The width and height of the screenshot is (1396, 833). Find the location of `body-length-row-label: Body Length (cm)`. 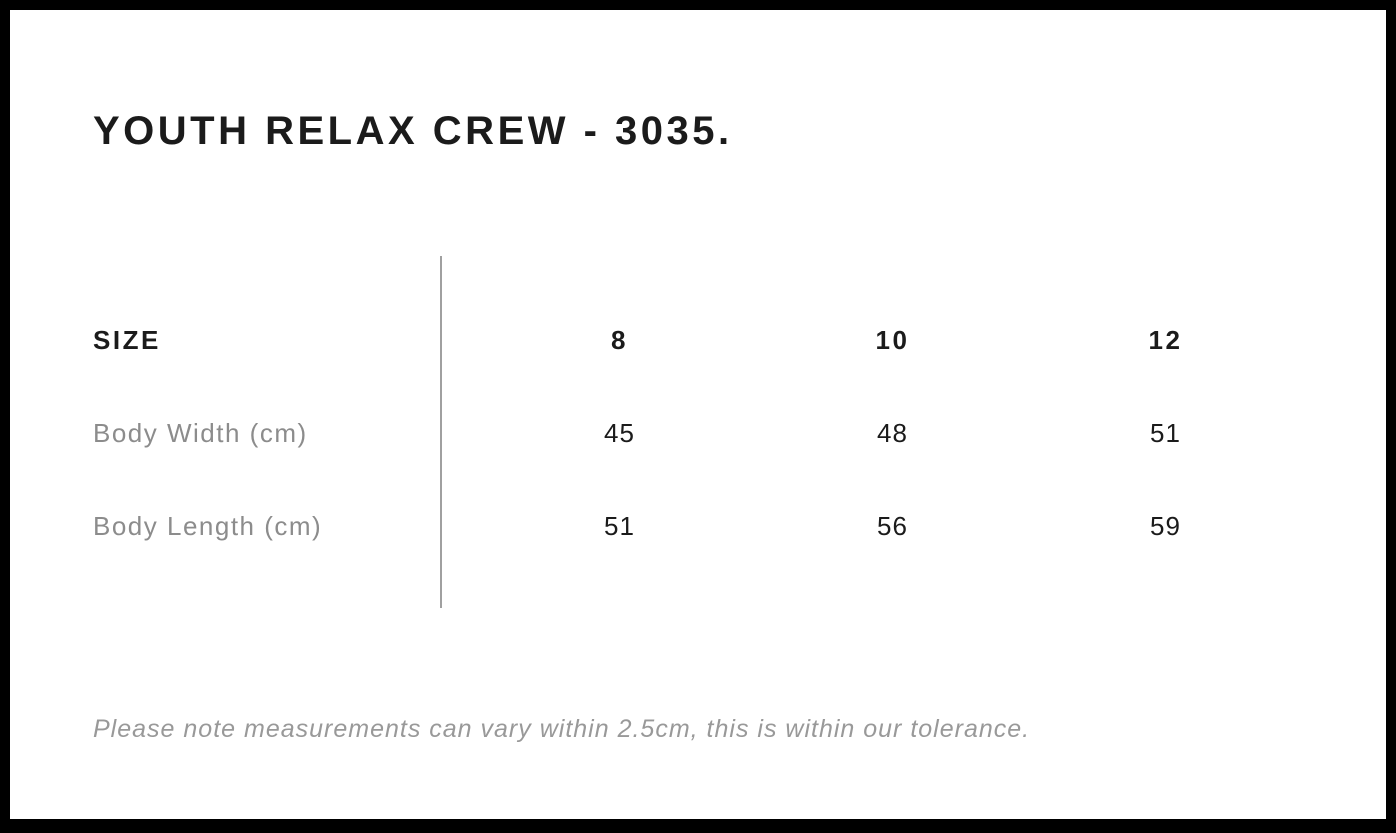

body-length-row-label: Body Length (cm) is located at coordinates (208, 526).